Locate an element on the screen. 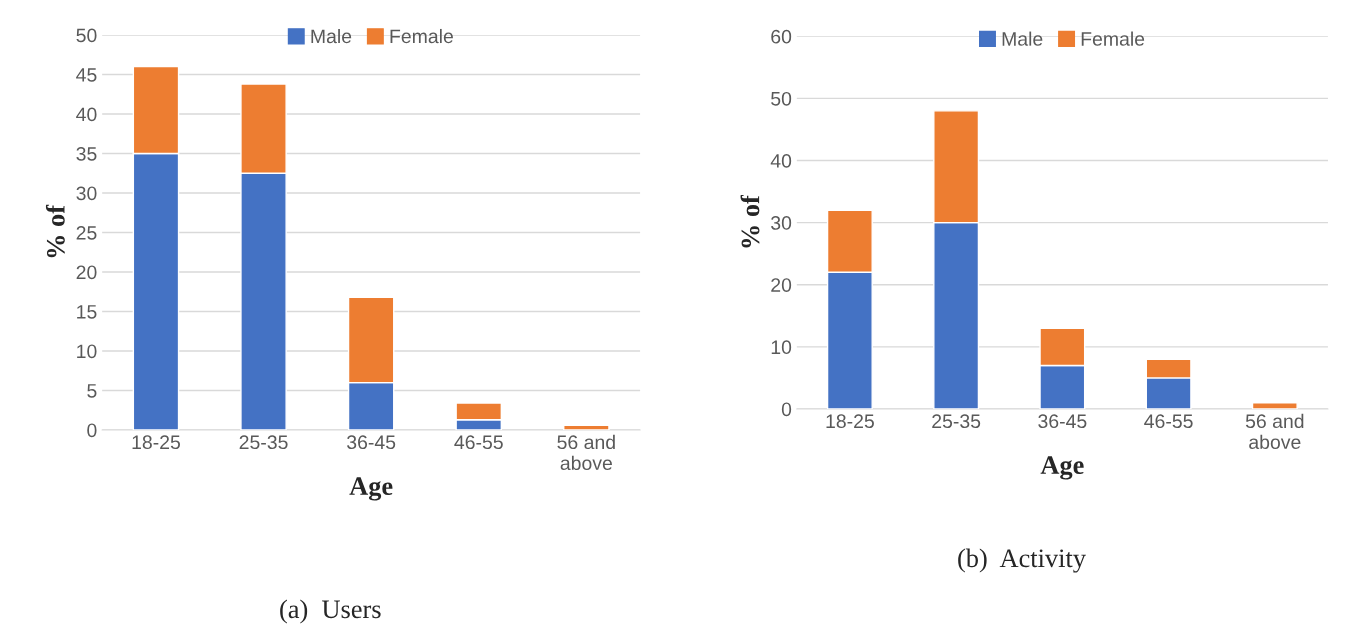 Image resolution: width=1362 pixels, height=637 pixels. y-tick-label: 60 is located at coordinates (781, 36).